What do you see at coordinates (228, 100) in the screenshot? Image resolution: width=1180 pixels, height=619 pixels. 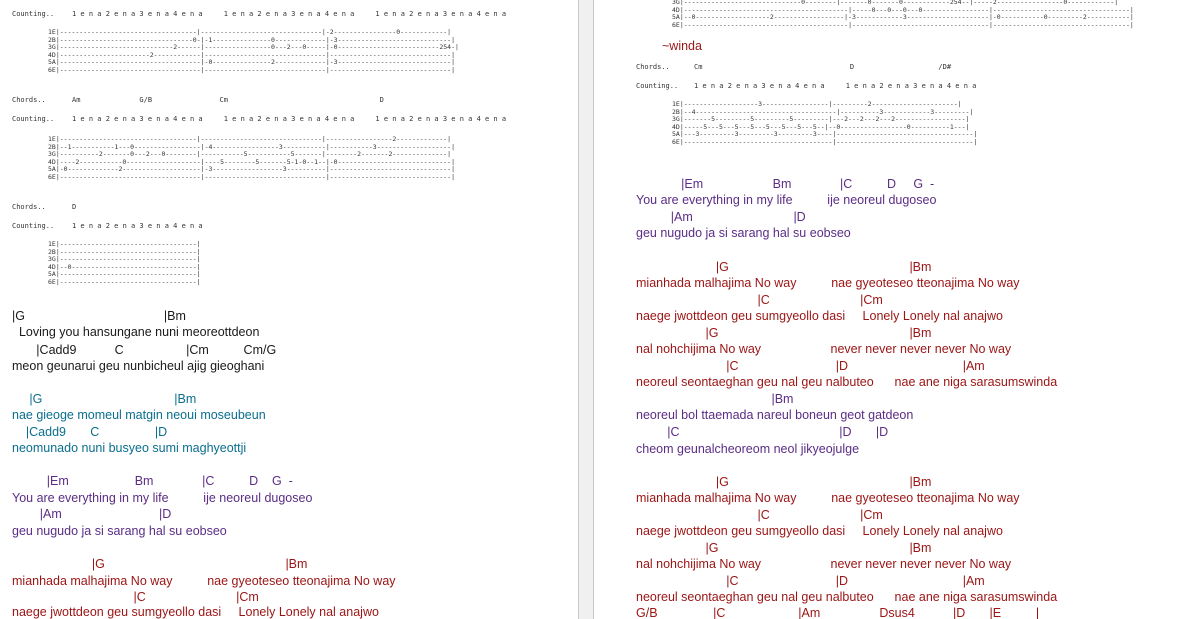 I see `chords-line: Am G/B Cm D` at bounding box center [228, 100].